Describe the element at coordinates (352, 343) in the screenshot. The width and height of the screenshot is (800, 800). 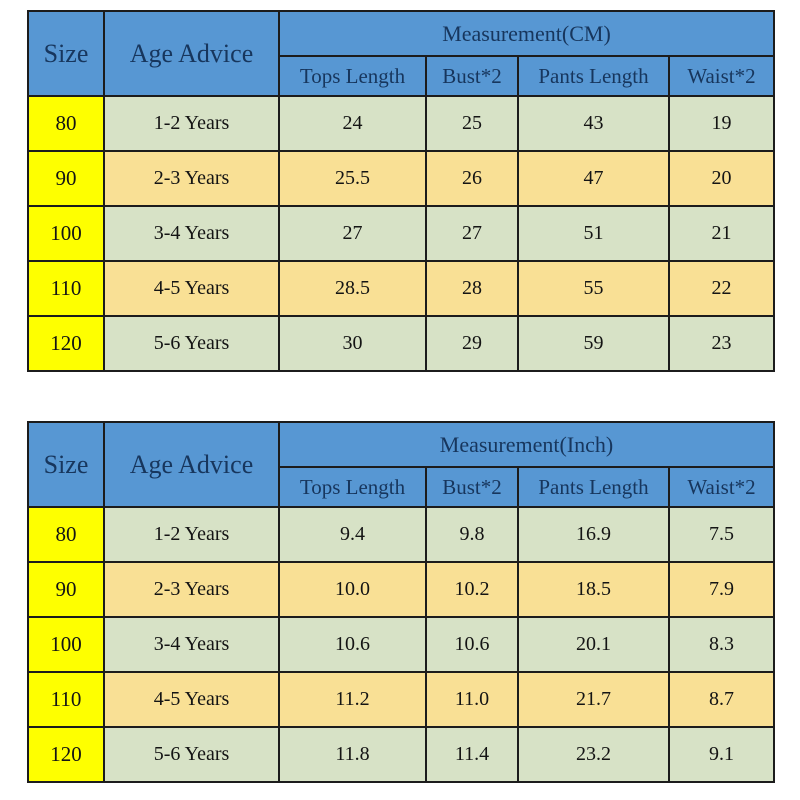
I see `tops-length-value: 30` at that location.